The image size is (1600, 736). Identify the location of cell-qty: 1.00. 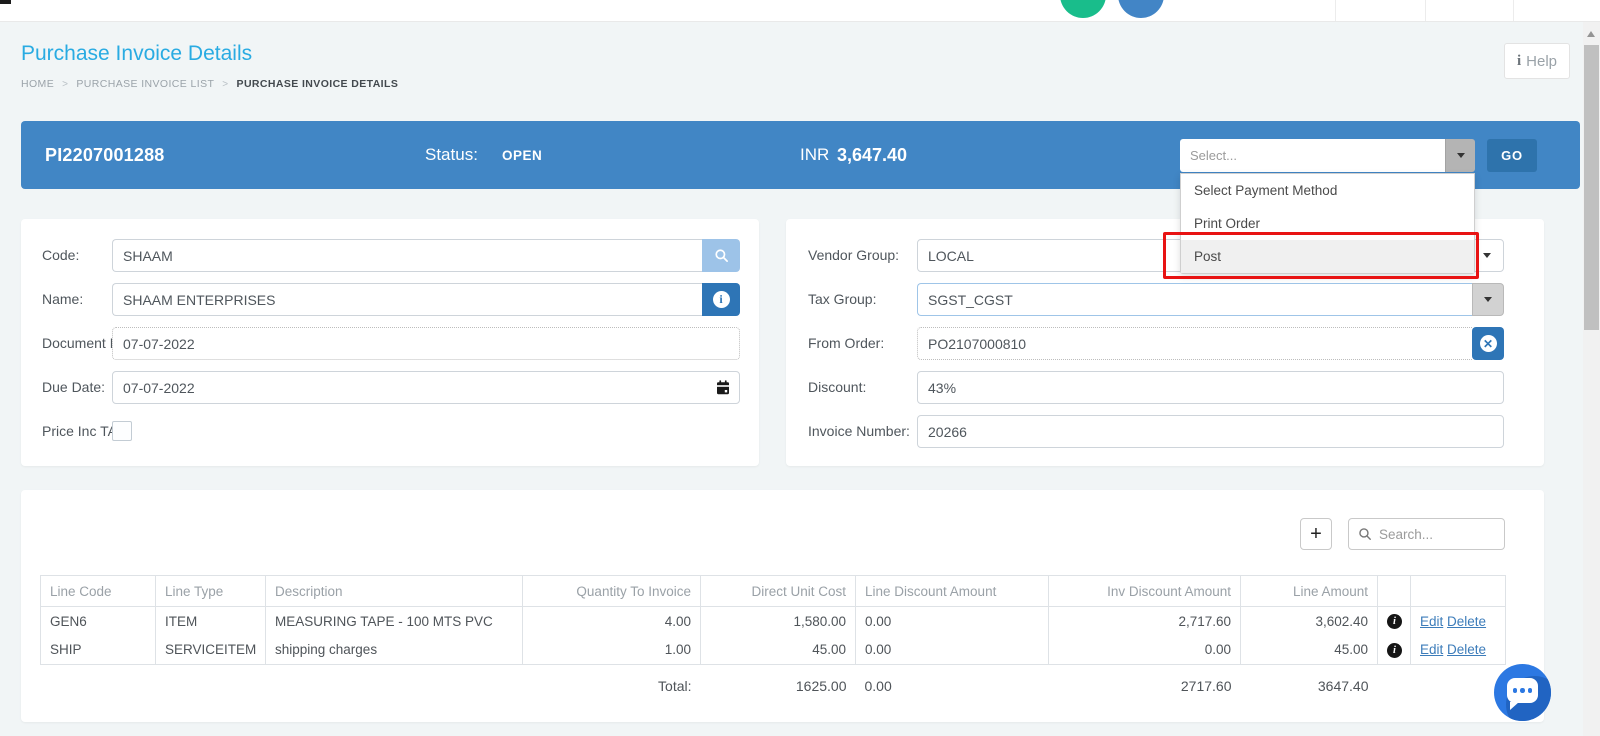
(611, 650).